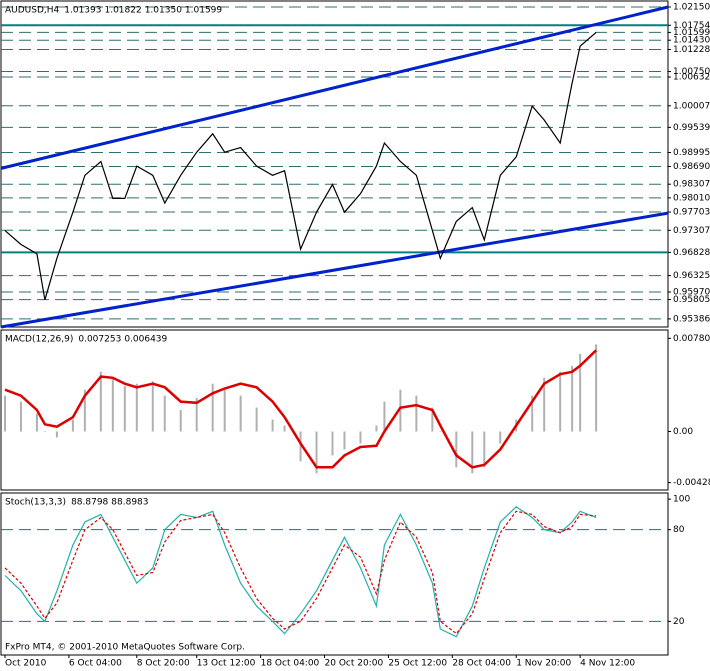  Describe the element at coordinates (681, 500) in the screenshot. I see `y-tick-label: 100` at that location.